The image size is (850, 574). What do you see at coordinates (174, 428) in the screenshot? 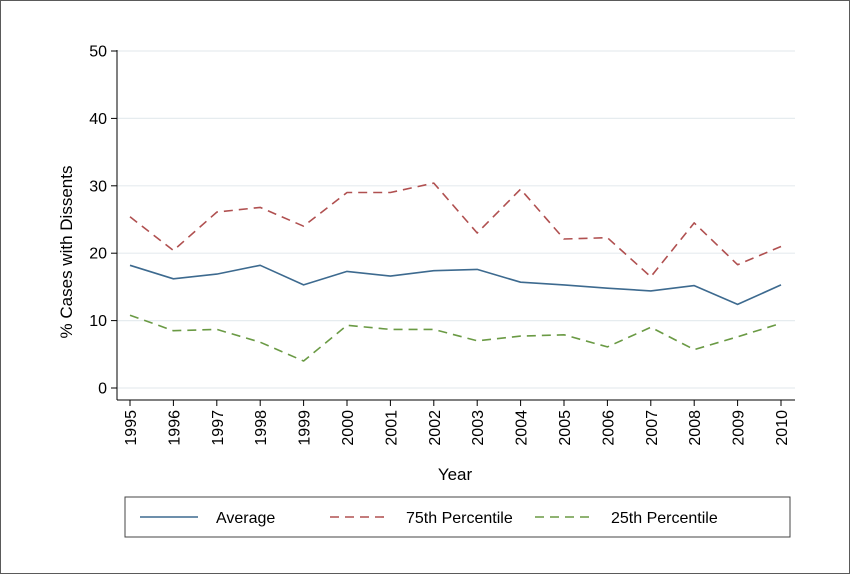
I see `x-tick-label: 1996` at bounding box center [174, 428].